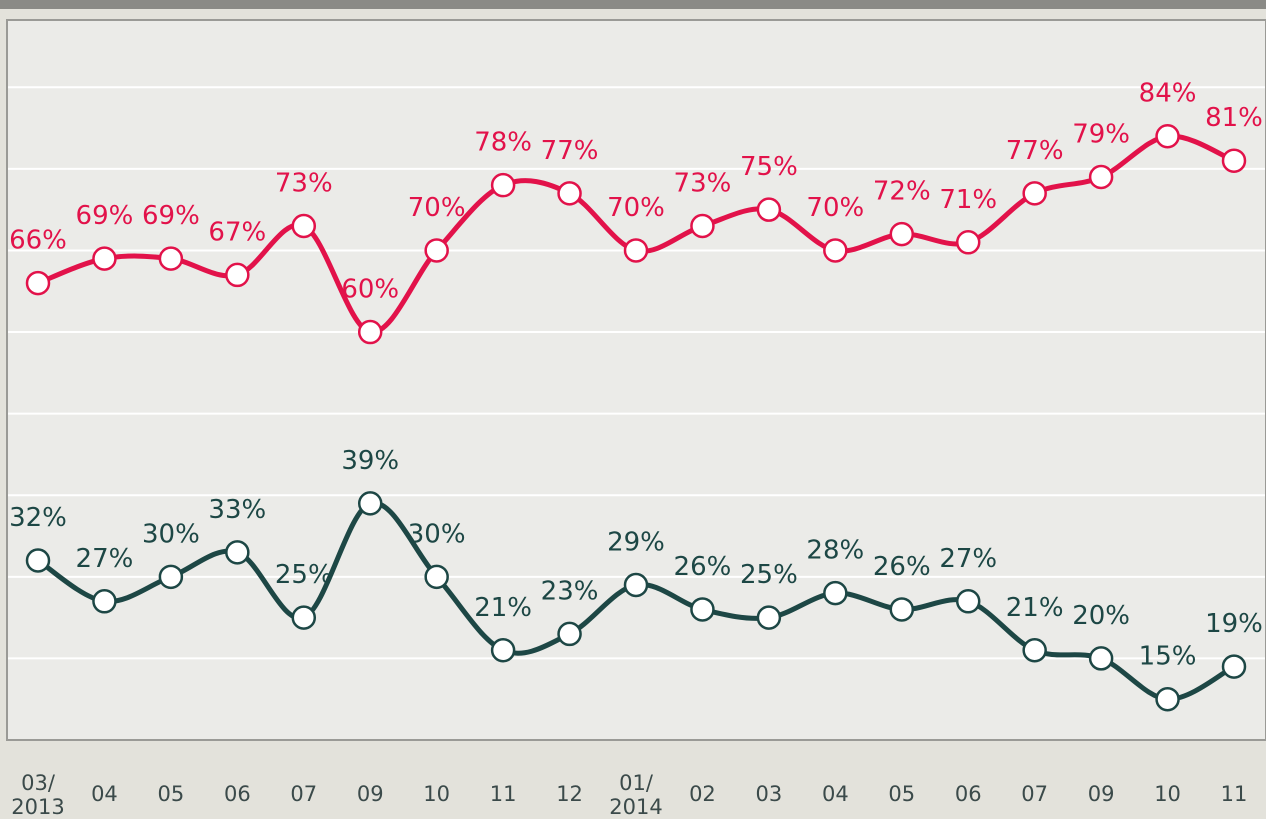 The image size is (1266, 819). I want to click on data-label: 39%, so click(370, 461).